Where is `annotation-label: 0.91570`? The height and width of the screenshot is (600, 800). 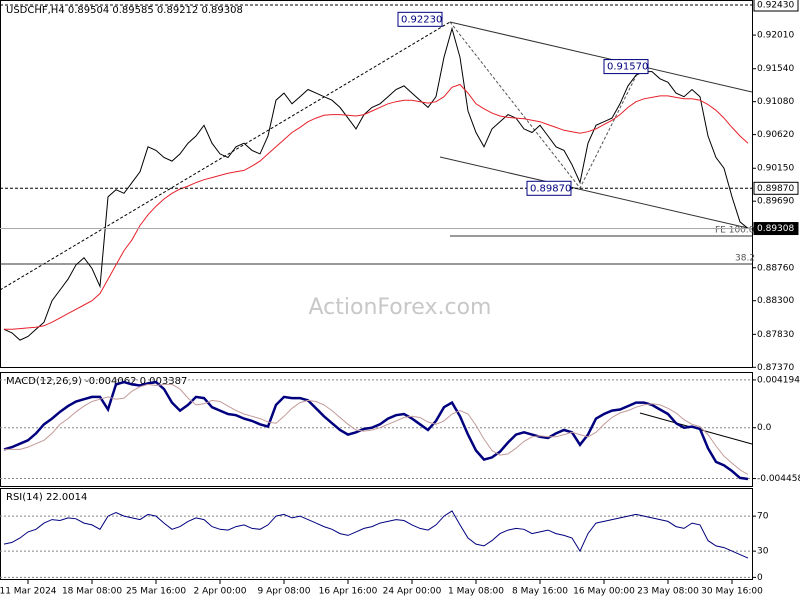 annotation-label: 0.91570 is located at coordinates (627, 67).